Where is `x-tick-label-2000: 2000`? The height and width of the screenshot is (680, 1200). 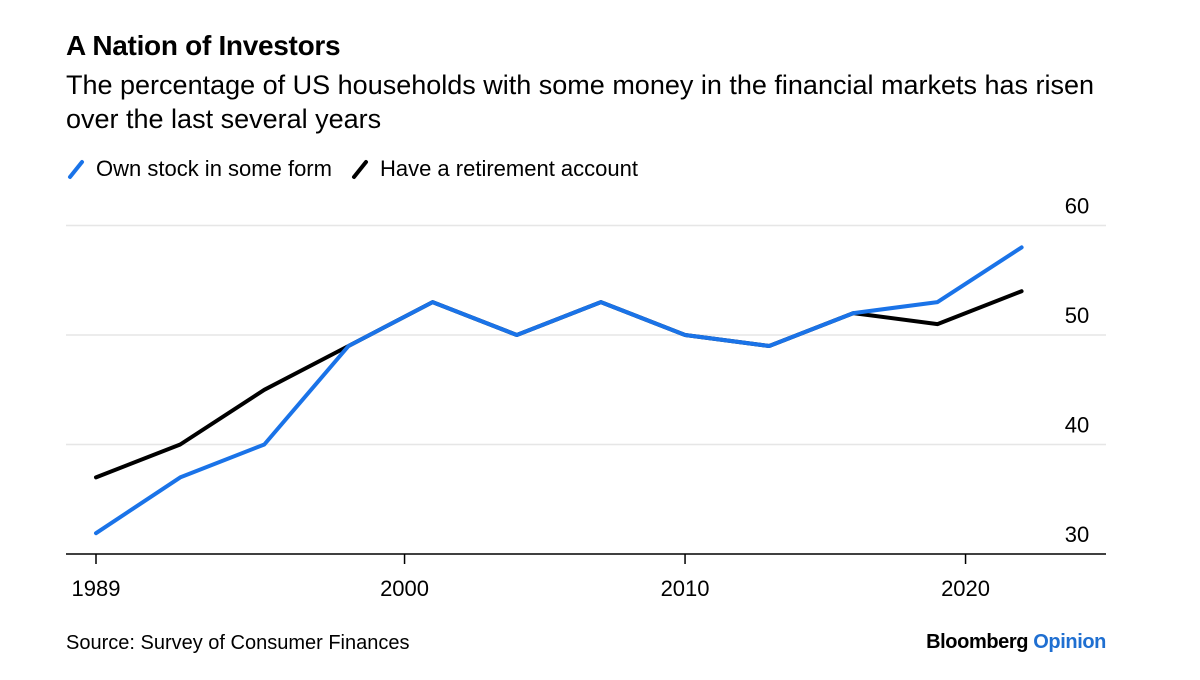 x-tick-label-2000: 2000 is located at coordinates (404, 588).